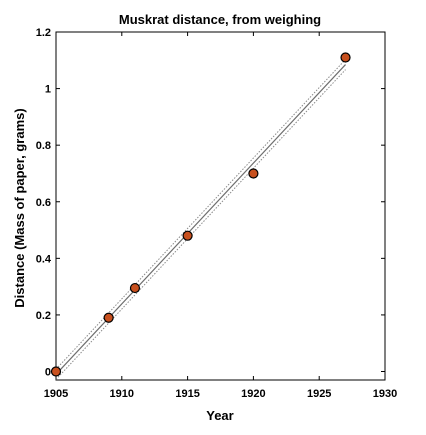  What do you see at coordinates (43, 33) in the screenshot?
I see `y-tick-label: 1.2` at bounding box center [43, 33].